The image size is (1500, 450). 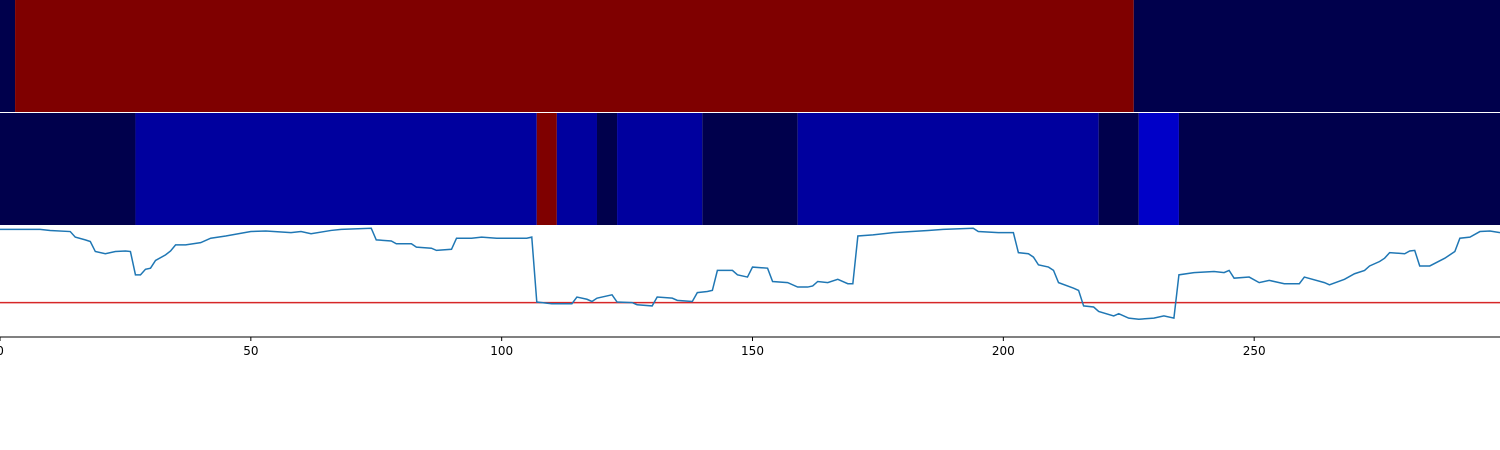 I want to click on x-tick-label: 250, so click(x=1254, y=351).